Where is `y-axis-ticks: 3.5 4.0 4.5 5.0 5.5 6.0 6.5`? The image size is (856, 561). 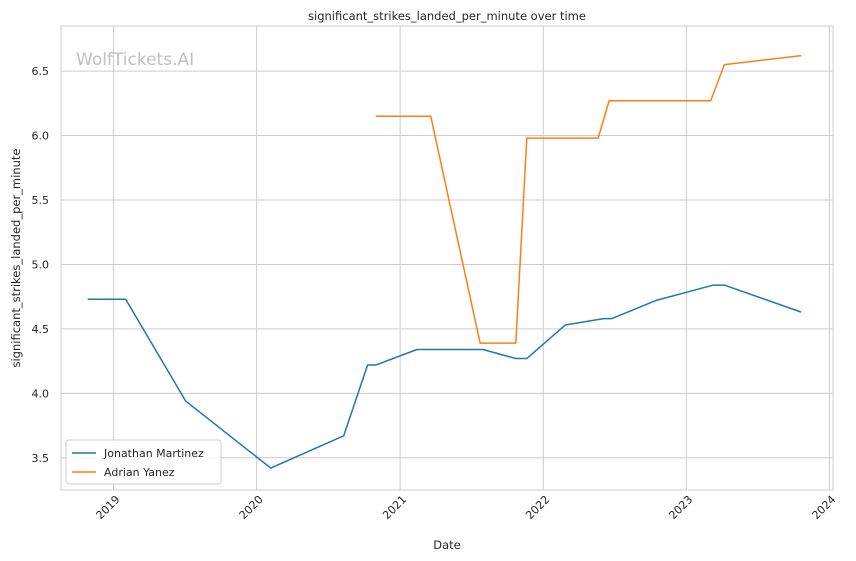
y-axis-ticks: 3.5 4.0 4.5 5.0 5.5 6.0 6.5 is located at coordinates (41, 265).